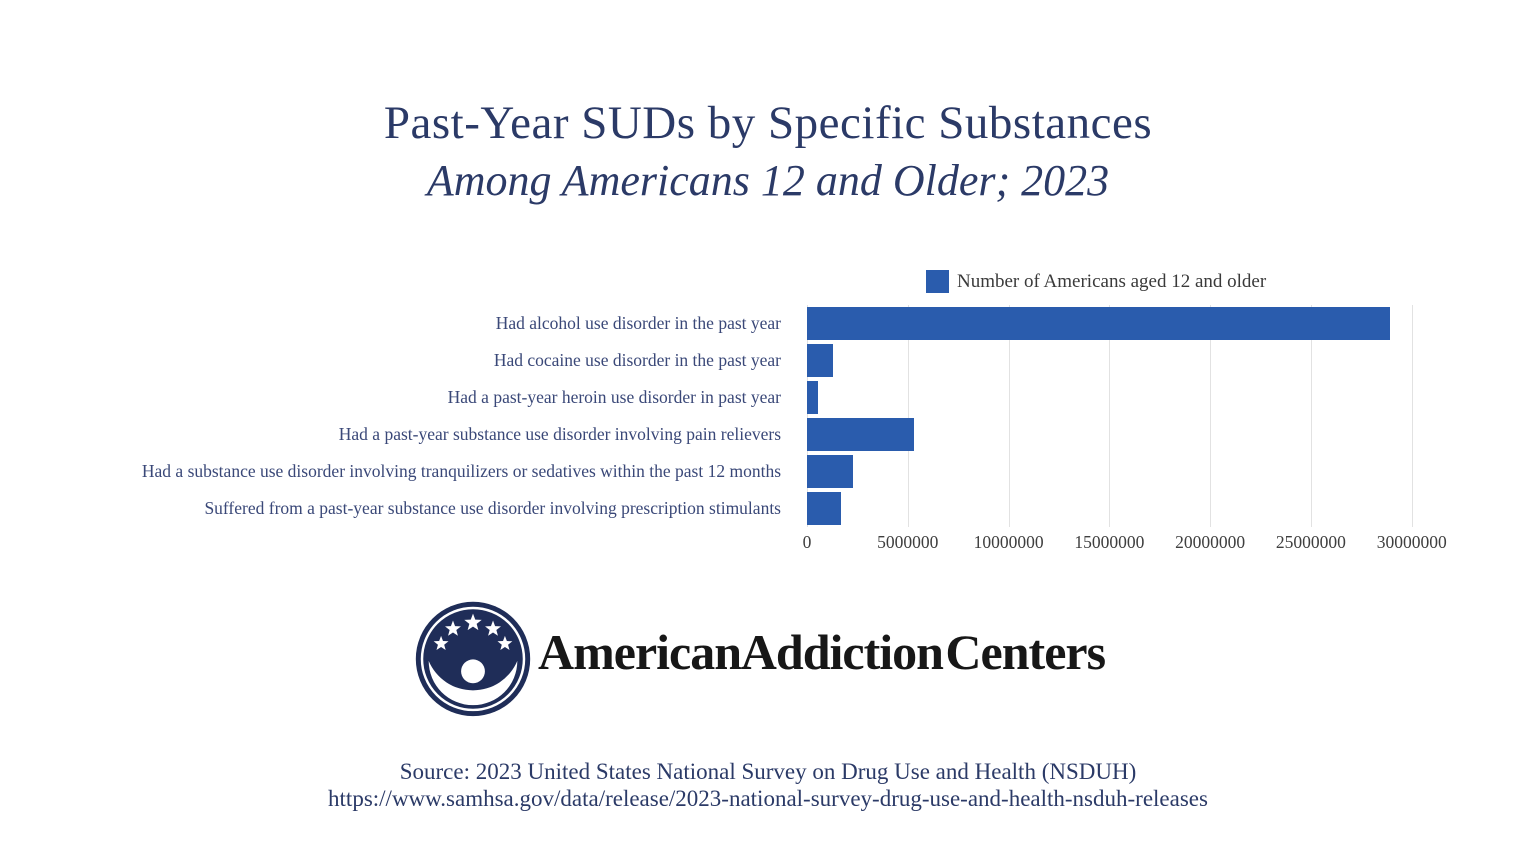 The width and height of the screenshot is (1536, 864). Describe the element at coordinates (1112, 281) in the screenshot. I see `legend-label: Number of Americans aged 12 and older` at that location.